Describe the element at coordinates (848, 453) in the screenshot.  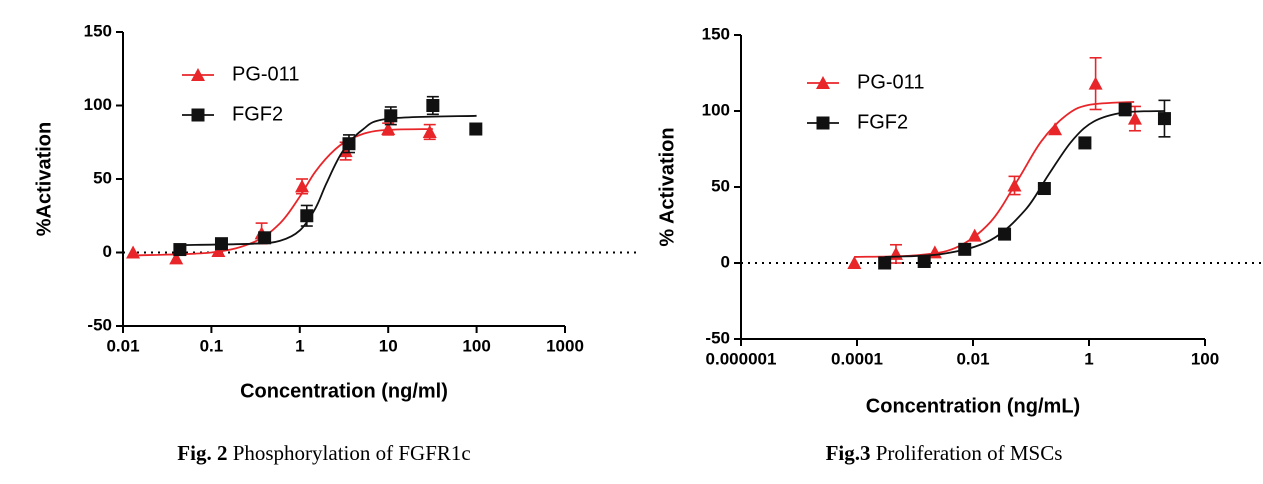
I see `caption-label: Fig.3` at that location.